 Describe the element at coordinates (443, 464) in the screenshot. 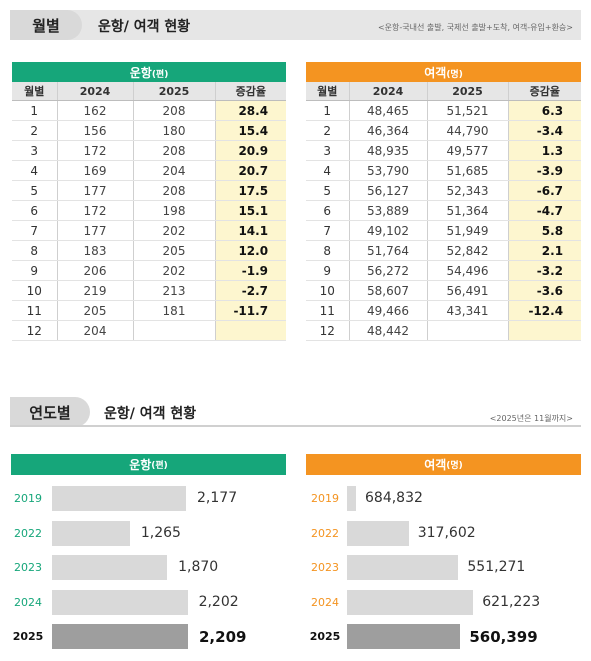

I see `yearly-passengers-chart-title: 여객 (명)` at that location.